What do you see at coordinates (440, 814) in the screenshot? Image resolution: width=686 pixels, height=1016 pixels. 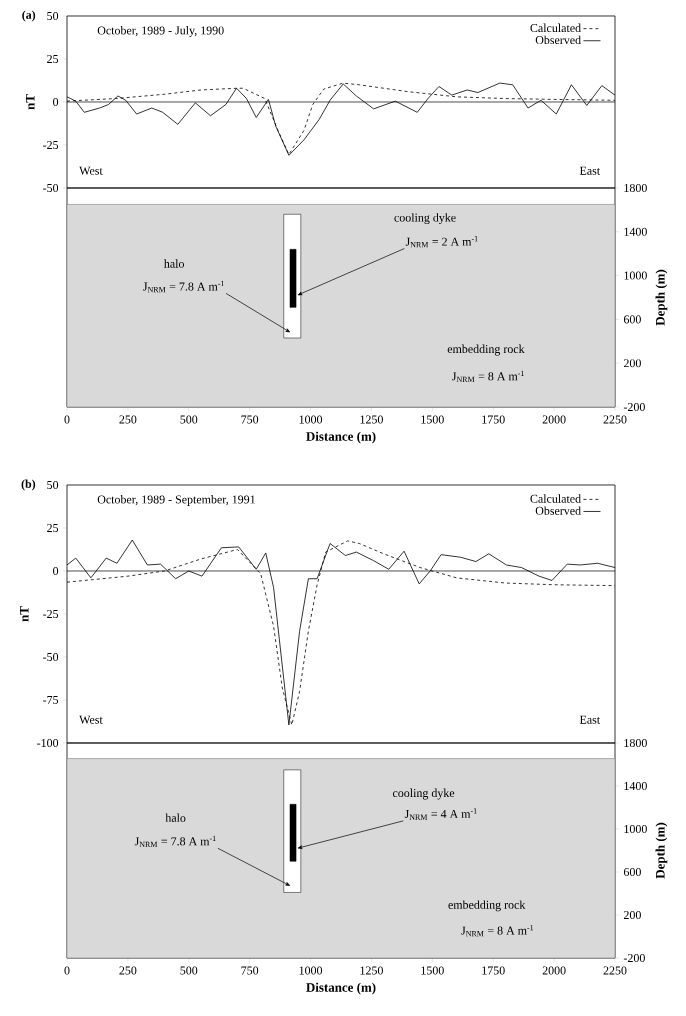 I see `annotation: J$_{NRM}$ = 4 A m$^{-1}$` at bounding box center [440, 814].